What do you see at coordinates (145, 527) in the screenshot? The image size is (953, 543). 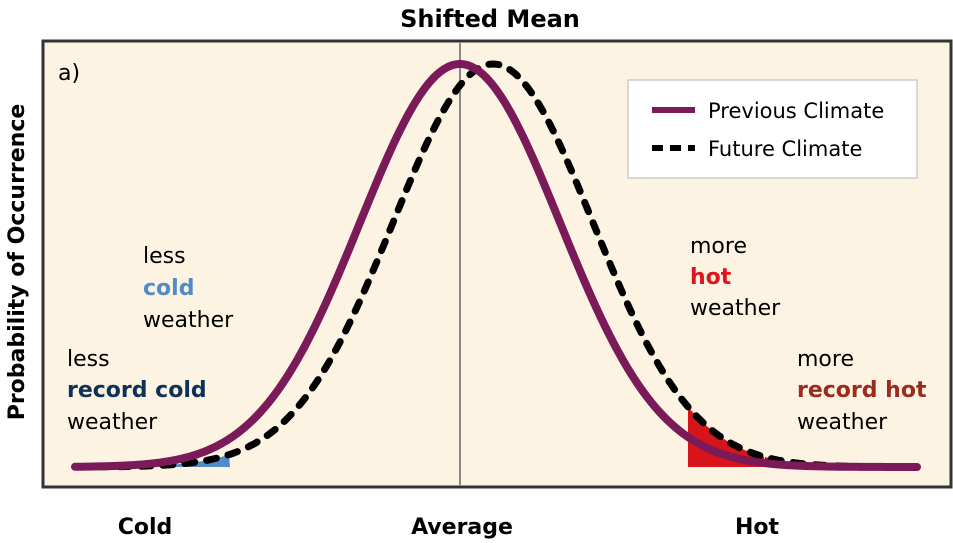 I see `x-tick-cold: Cold` at bounding box center [145, 527].